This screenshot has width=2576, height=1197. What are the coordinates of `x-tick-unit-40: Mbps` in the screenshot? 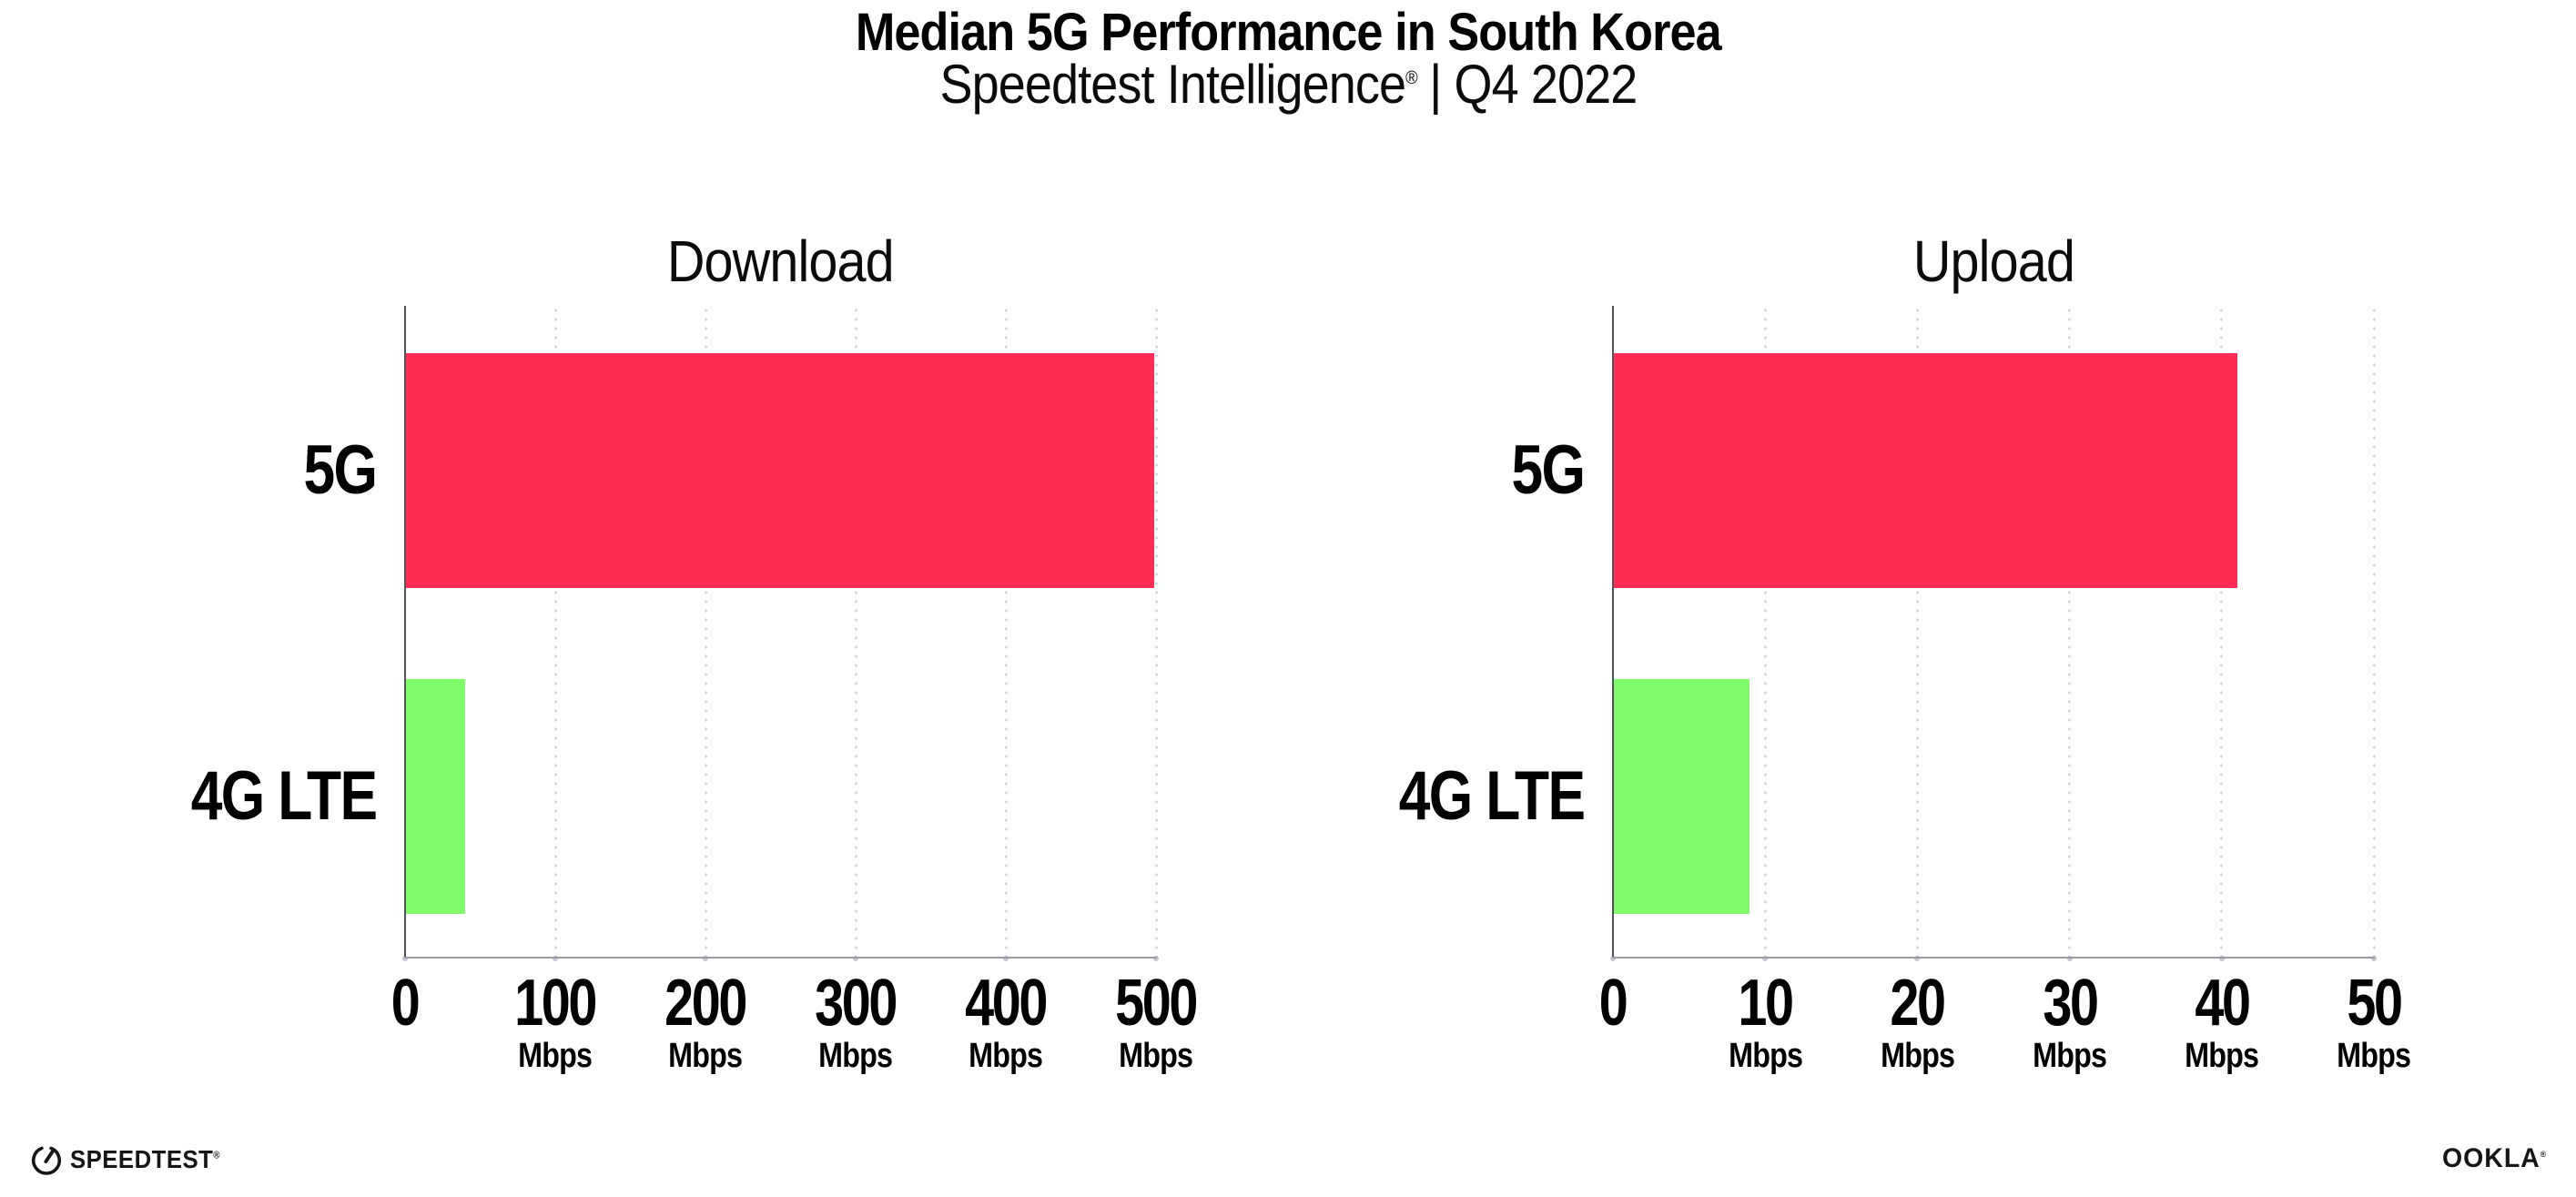 It's located at (2222, 1056).